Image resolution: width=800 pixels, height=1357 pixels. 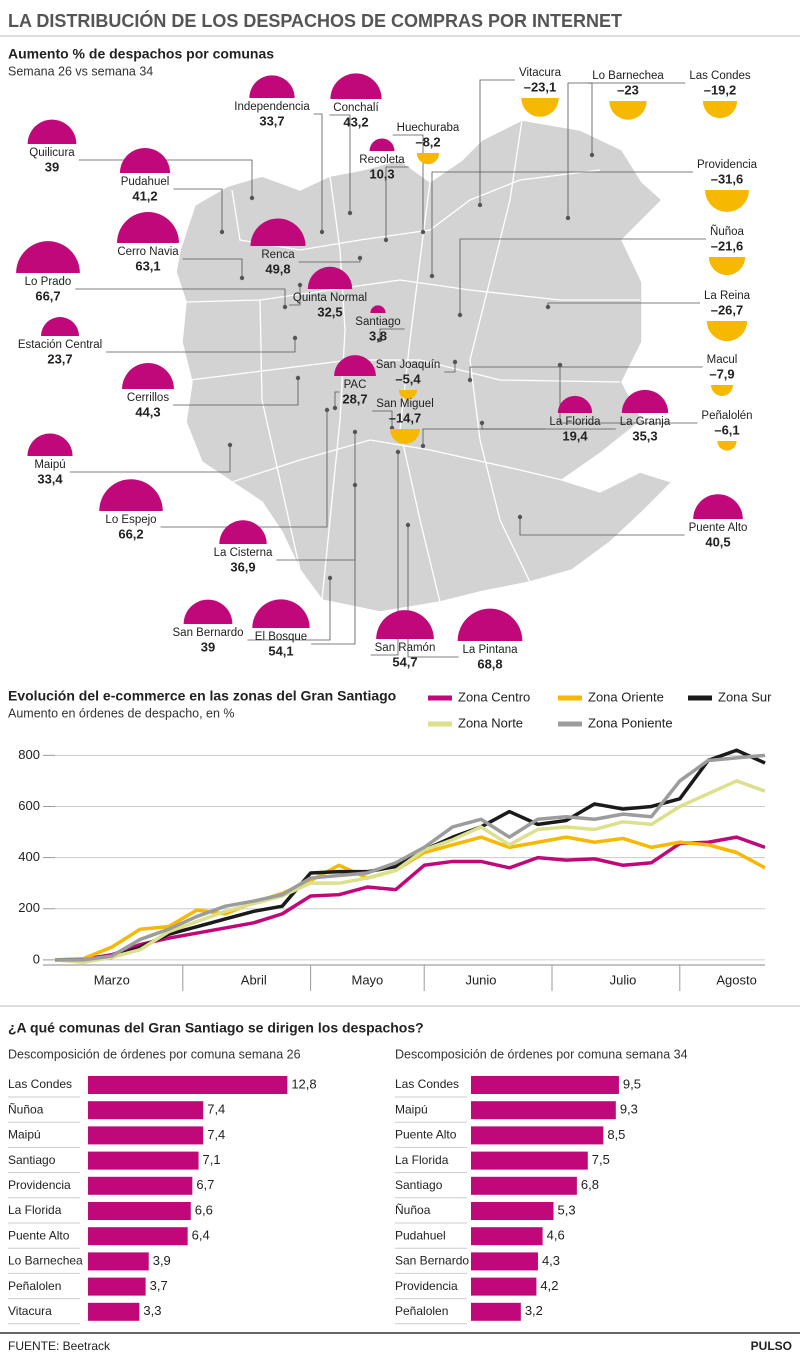 What do you see at coordinates (50, 478) in the screenshot?
I see `commune-value: 33,4` at bounding box center [50, 478].